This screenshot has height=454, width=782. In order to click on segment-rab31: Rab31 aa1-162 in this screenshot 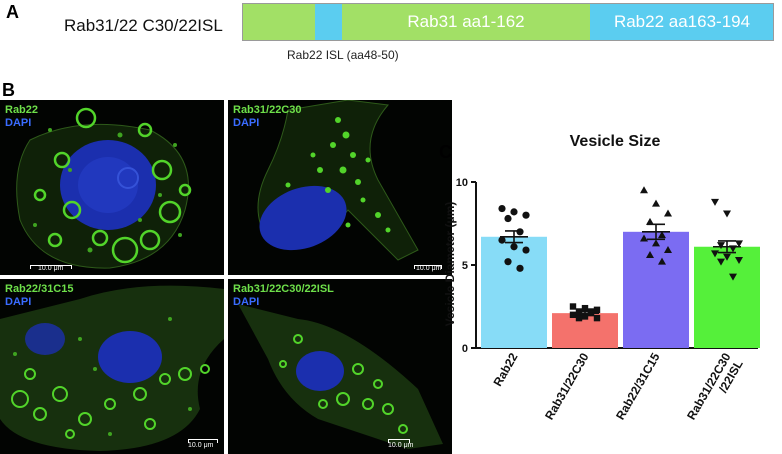, I will do `click(466, 22)`.